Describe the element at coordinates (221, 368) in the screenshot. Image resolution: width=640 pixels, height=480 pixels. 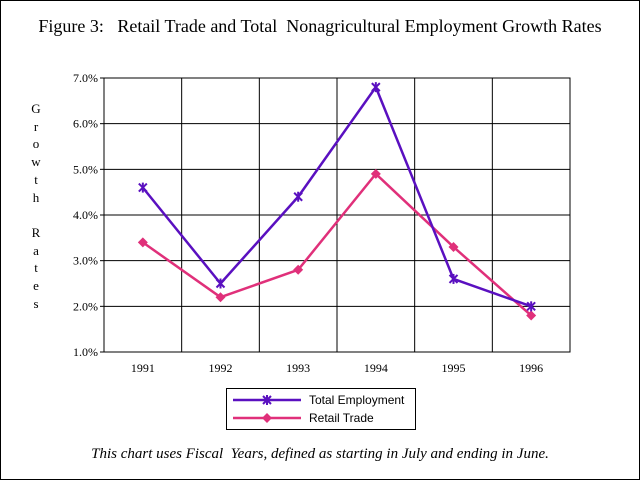
I see `x-tick-label: 1992` at that location.